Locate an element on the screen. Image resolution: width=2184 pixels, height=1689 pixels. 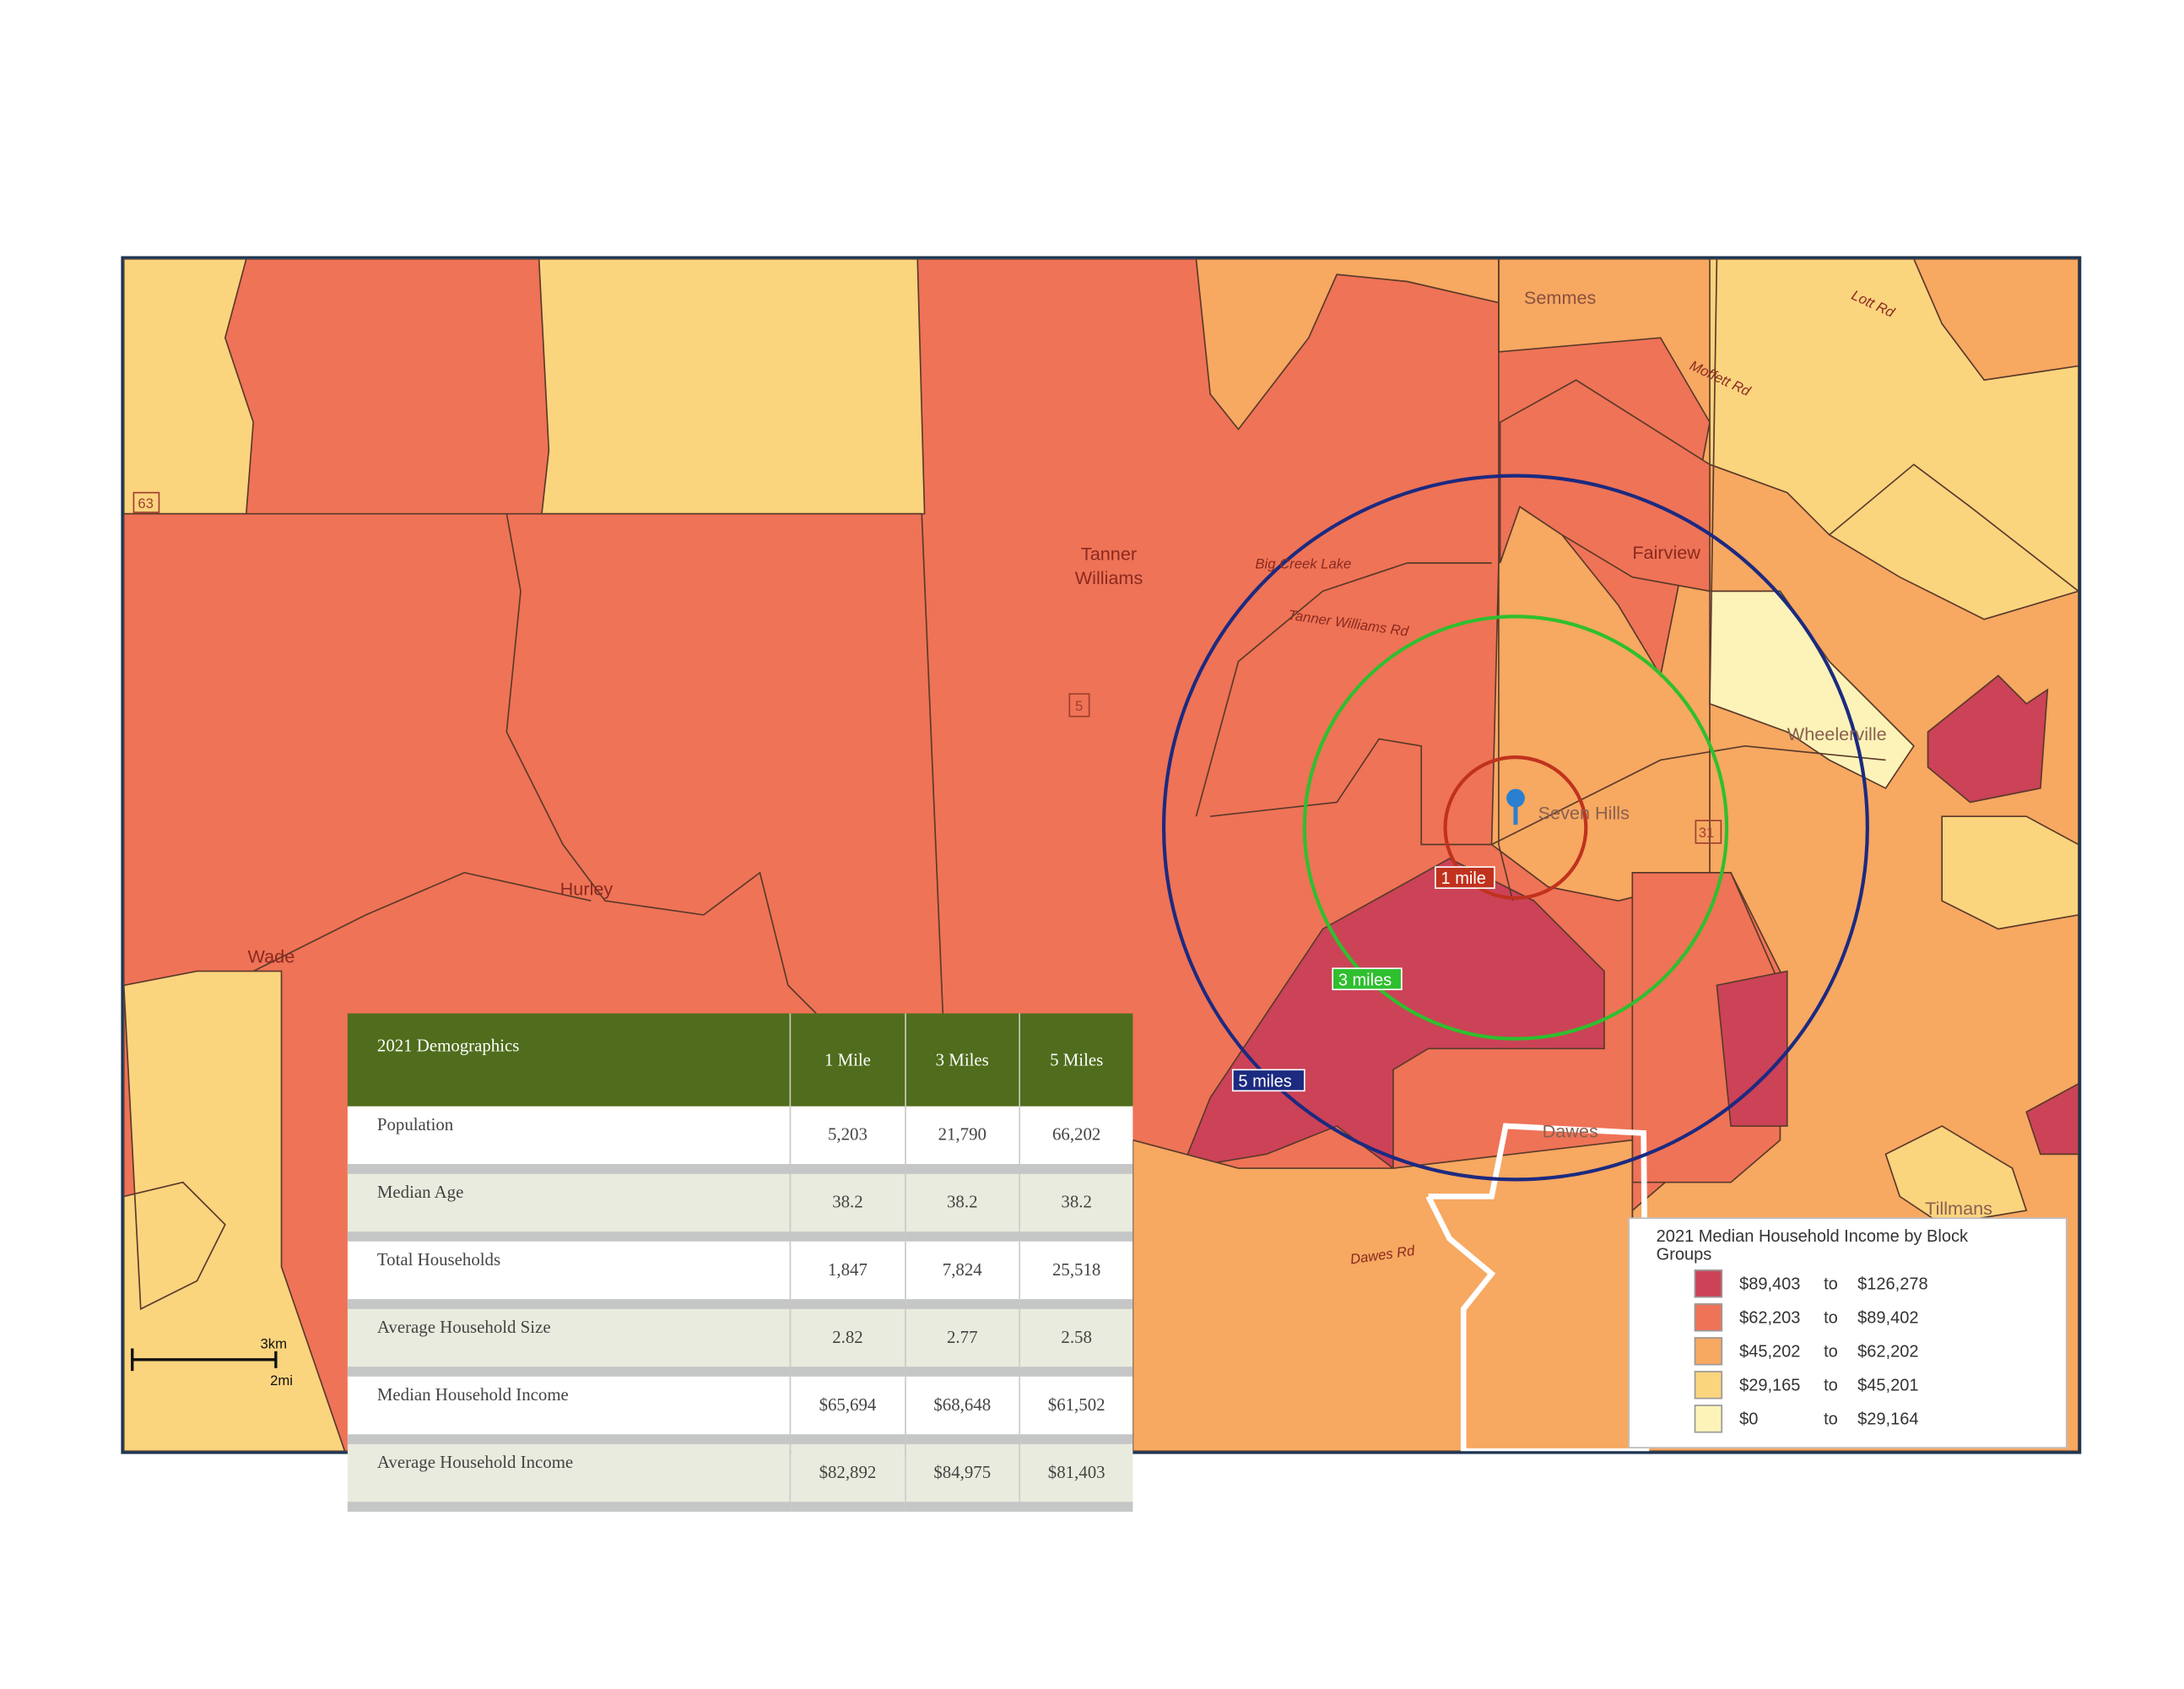
table-header-row: 2021 Demographics 1 Mile 3 Miles 5 Miles is located at coordinates (740, 1060).